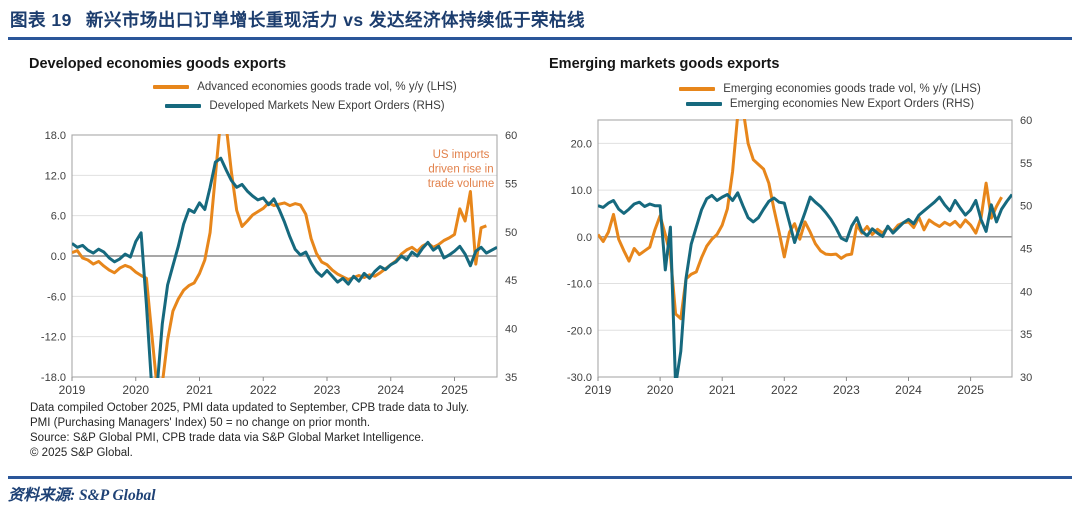 The height and width of the screenshot is (516, 1080). Describe the element at coordinates (41, 20) in the screenshot. I see `figure-label: 图表 19` at that location.